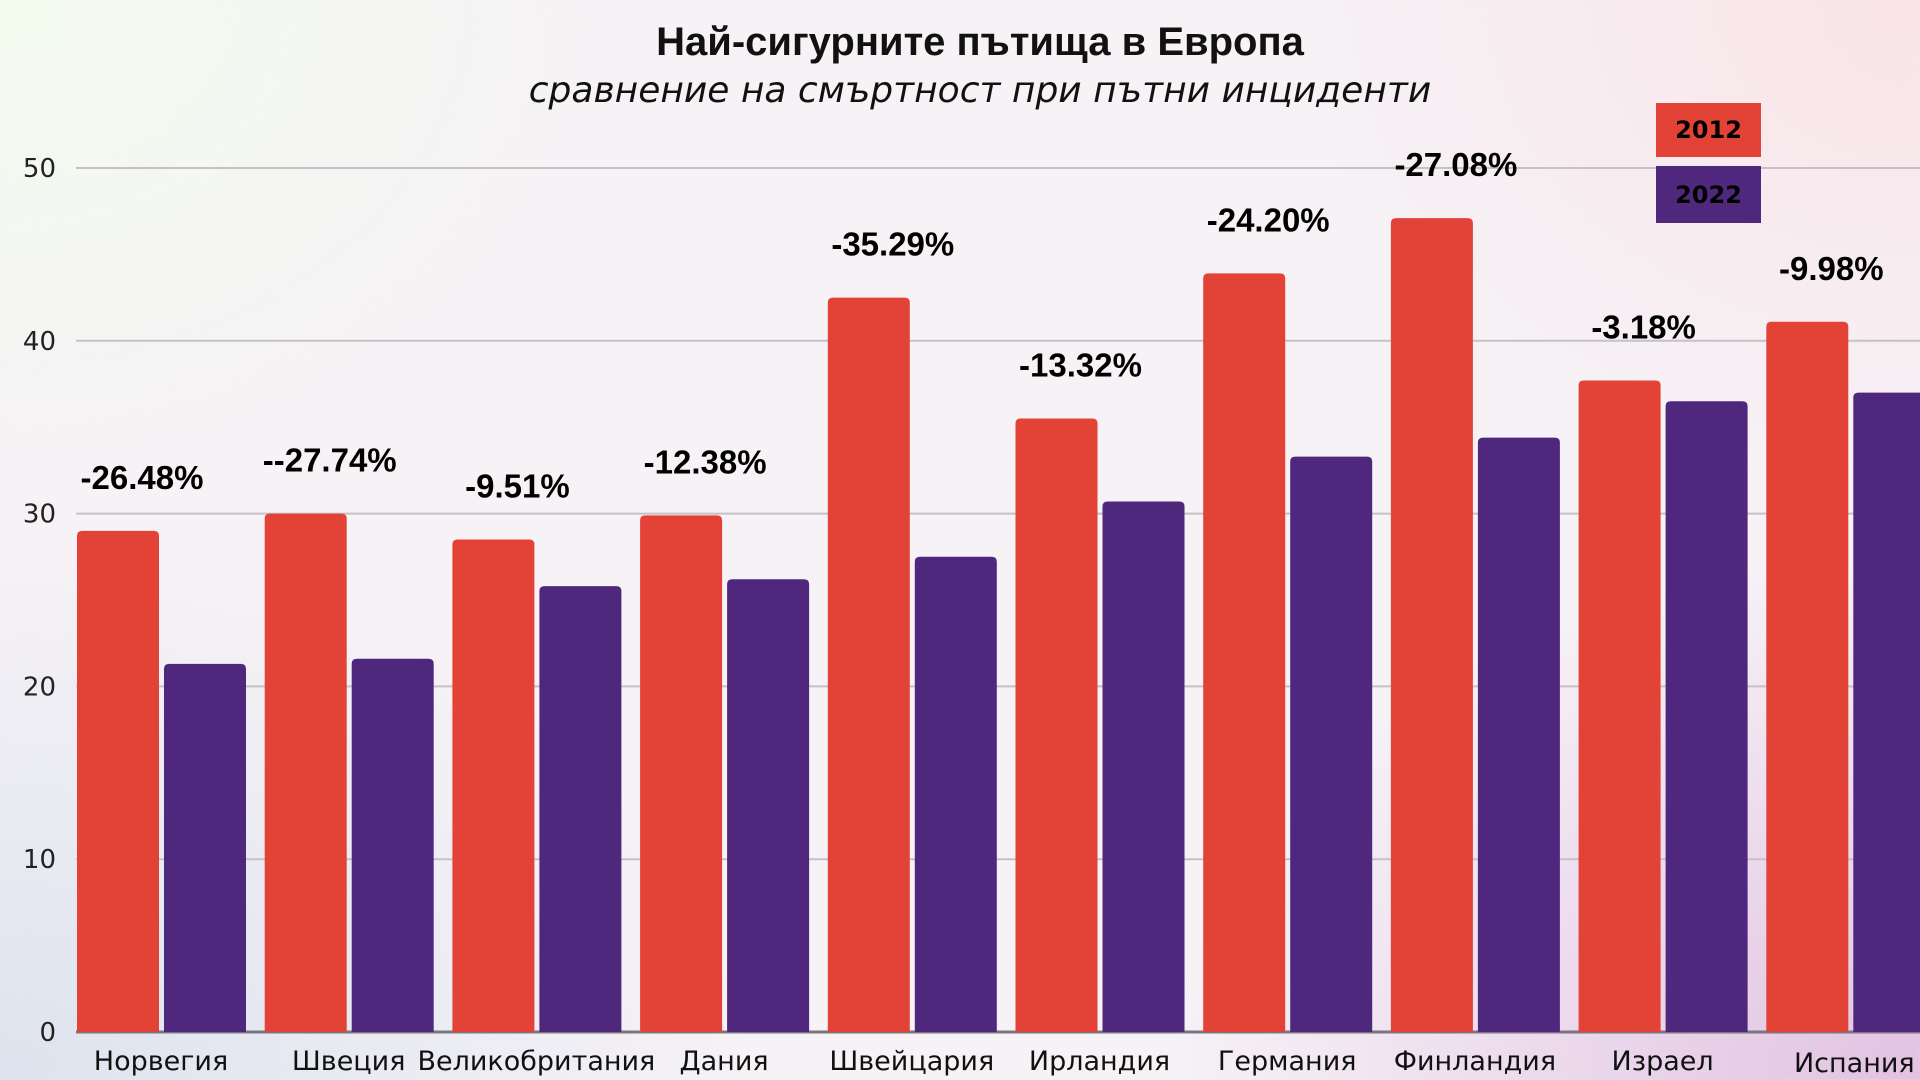  Describe the element at coordinates (724, 1061) in the screenshot. I see `x-axis-label: Дания` at that location.